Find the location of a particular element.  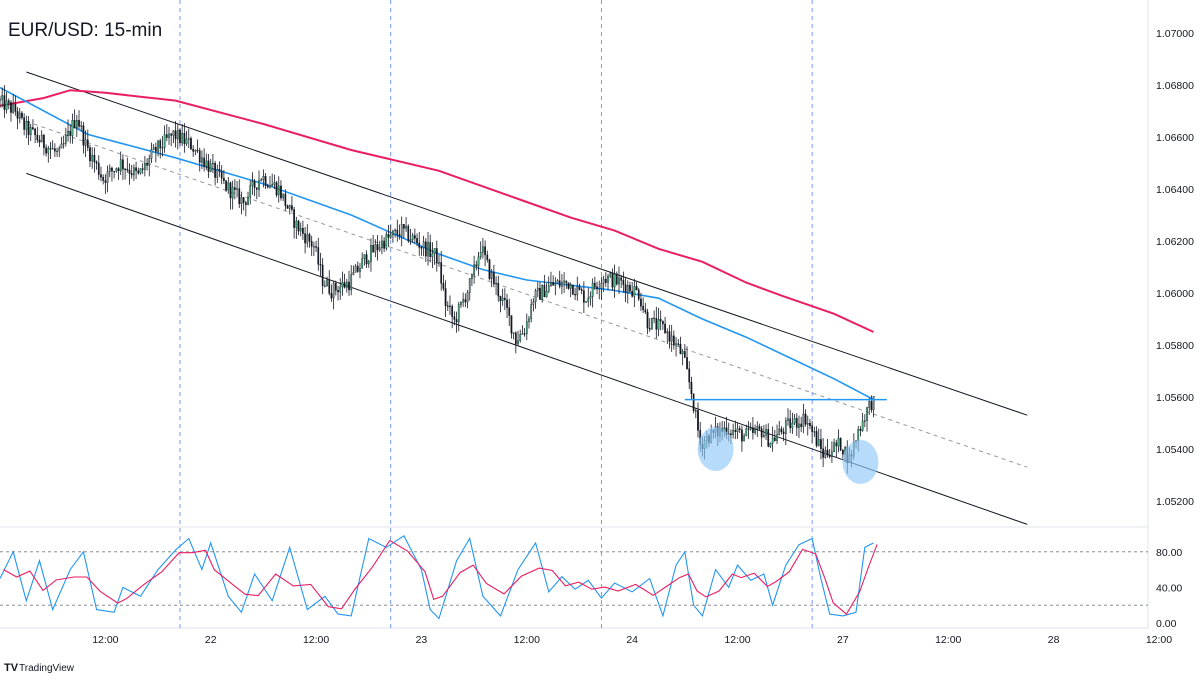

price-tick-label: 1.05600 is located at coordinates (1175, 398).